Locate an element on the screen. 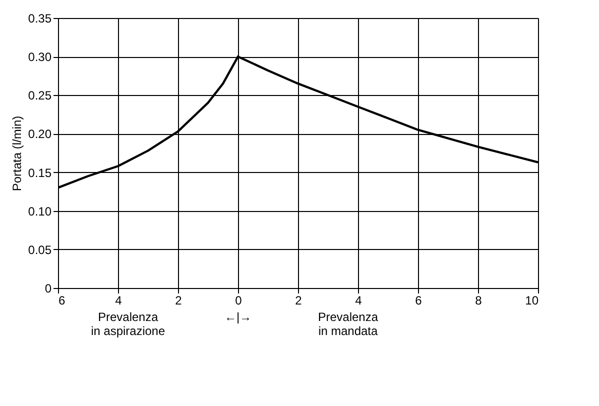 The width and height of the screenshot is (599, 406). text: Prevalenza in mandata is located at coordinates (348, 324).